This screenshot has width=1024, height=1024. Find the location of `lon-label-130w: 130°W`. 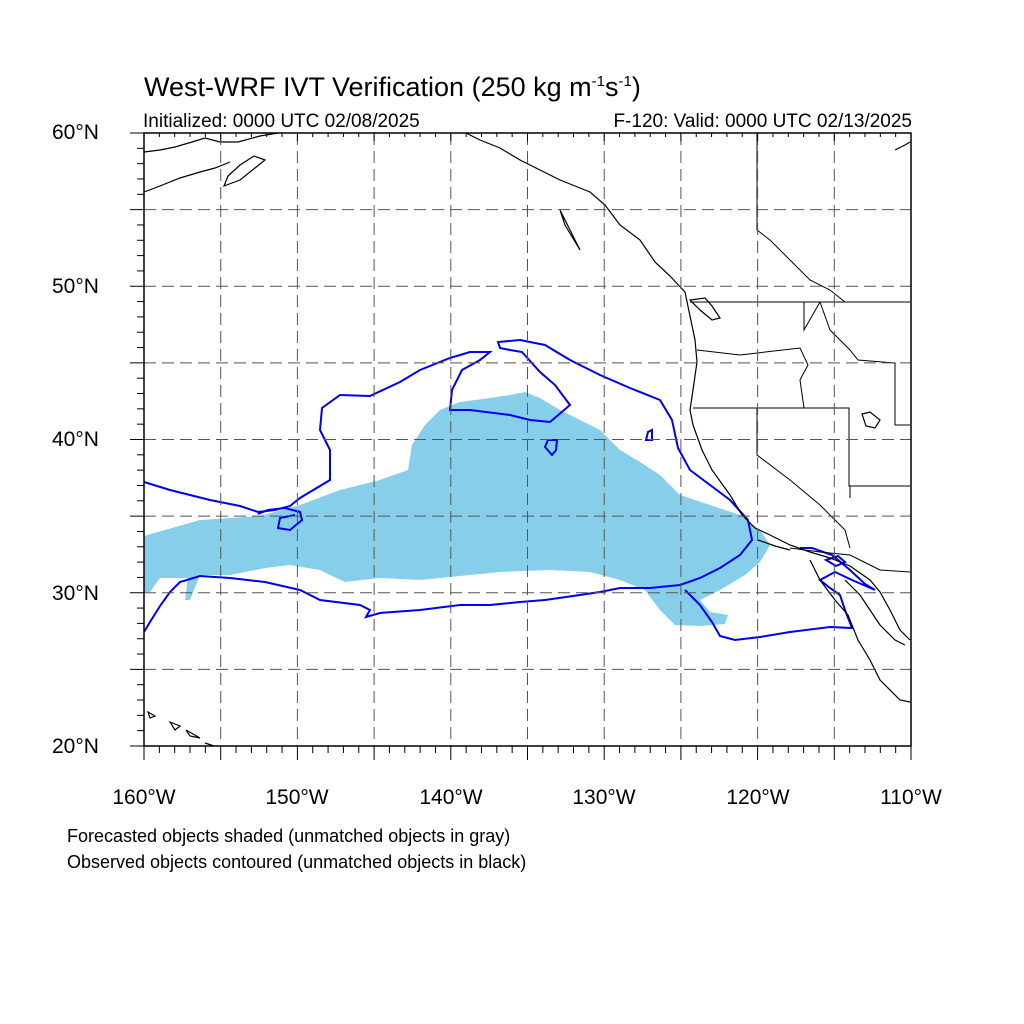

lon-label-130w: 130°W is located at coordinates (604, 797).